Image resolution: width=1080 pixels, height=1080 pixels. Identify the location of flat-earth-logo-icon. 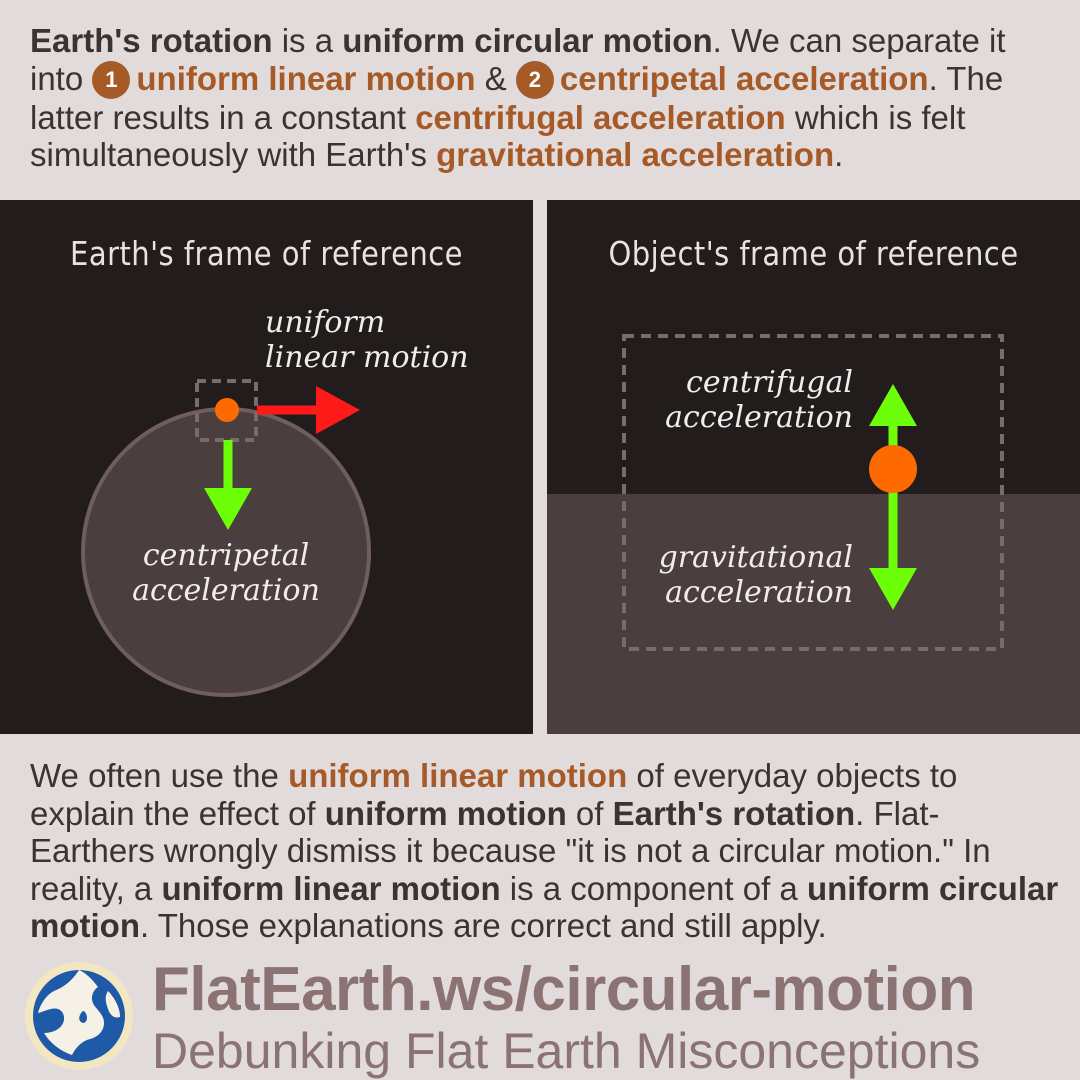
(79, 1016).